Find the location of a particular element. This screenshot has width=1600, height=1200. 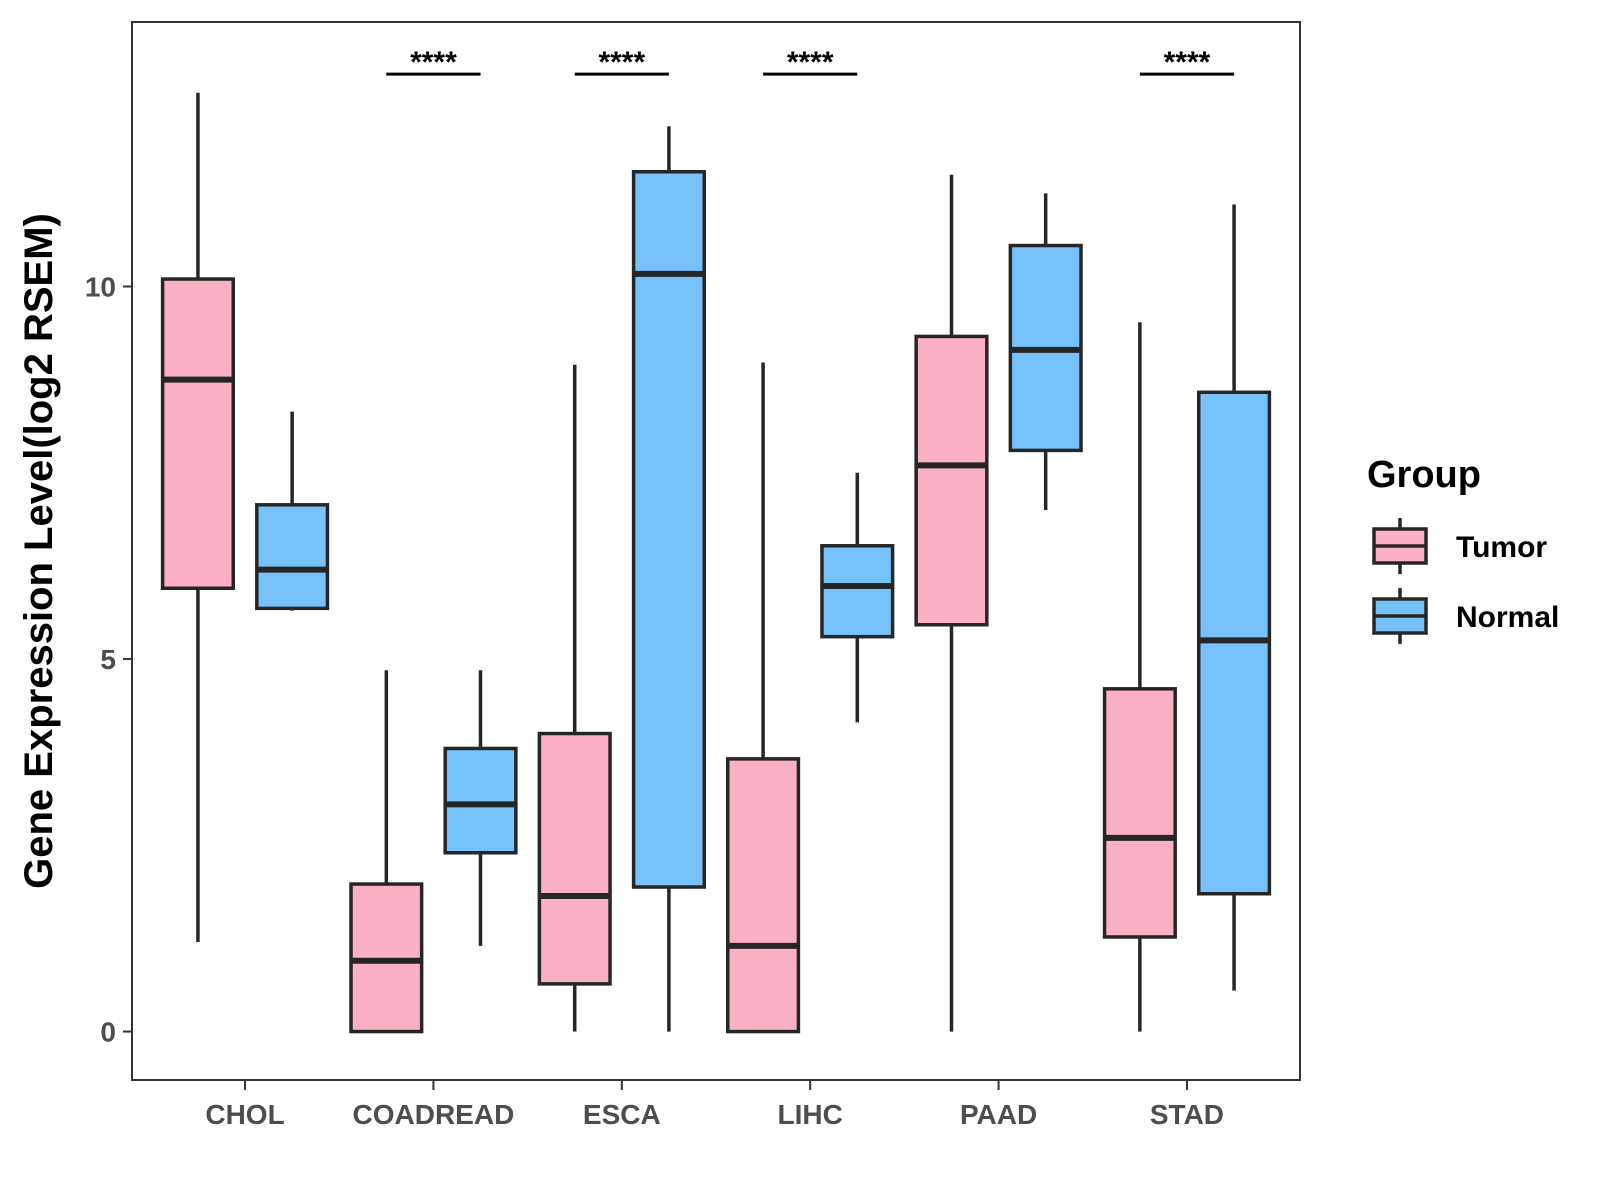

significance-annotations: **** **** **** **** is located at coordinates (810, 62).